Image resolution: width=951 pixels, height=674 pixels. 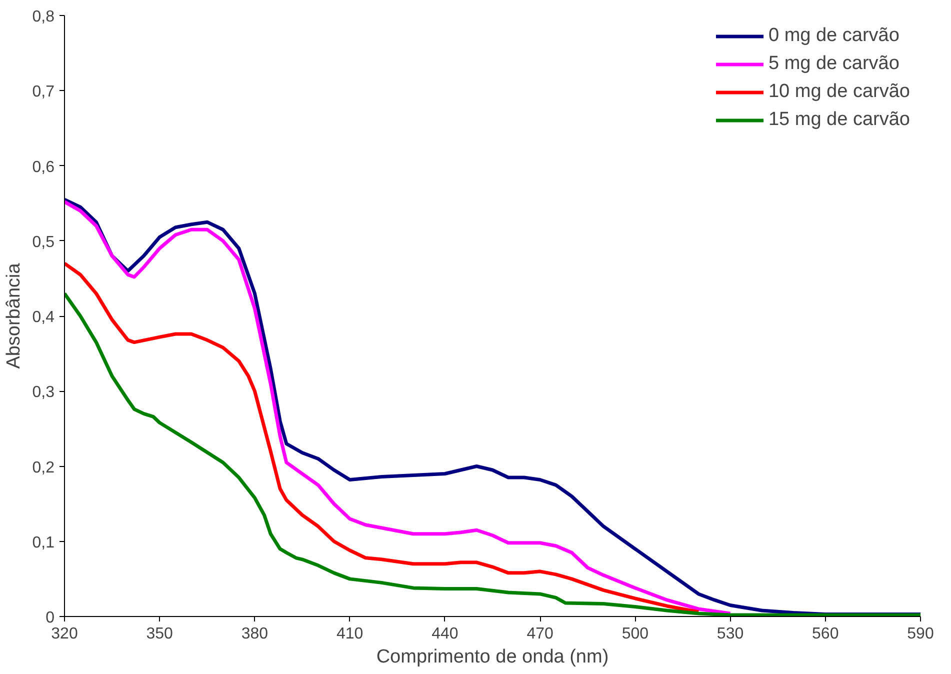 What do you see at coordinates (839, 92) in the screenshot?
I see `legend-label: 10 mg de carvão` at bounding box center [839, 92].